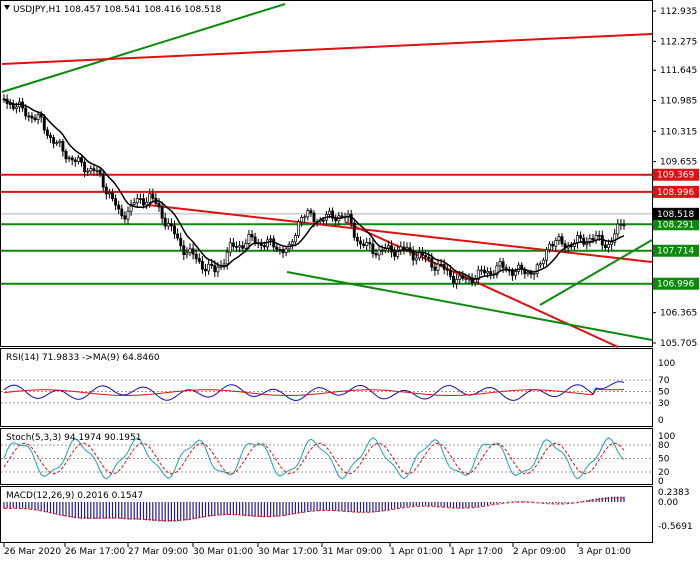  I want to click on time-axis-label: 26 Mar 2020, so click(32, 552).